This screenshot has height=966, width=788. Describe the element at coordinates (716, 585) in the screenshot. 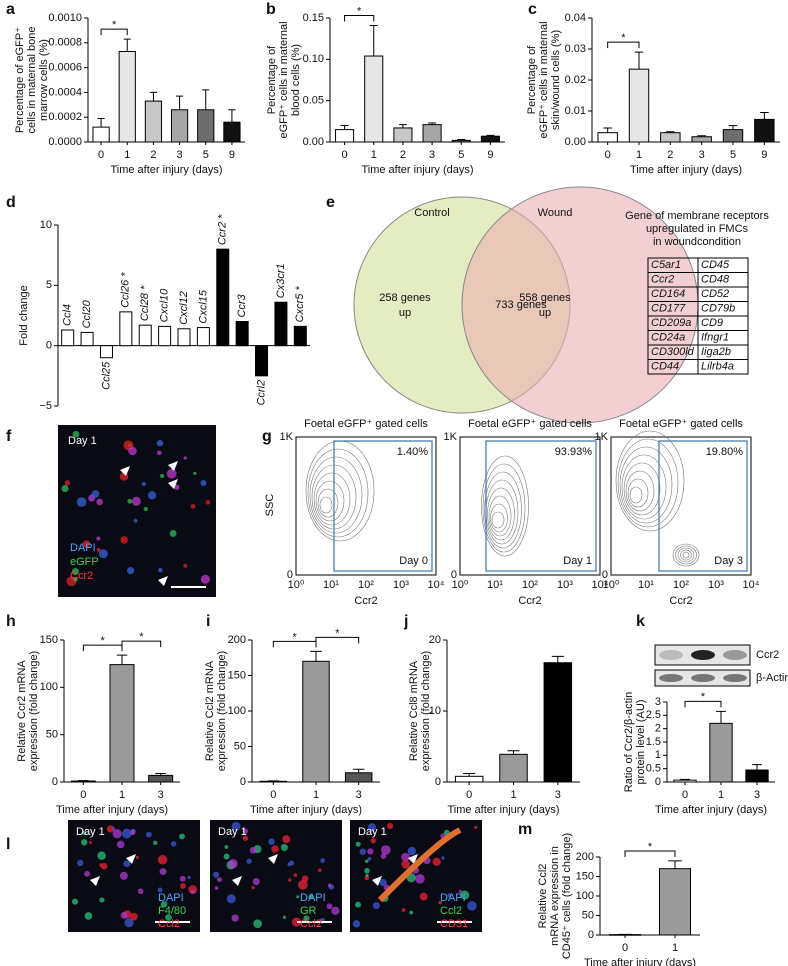

I see `flow-x-tick: 10³` at that location.